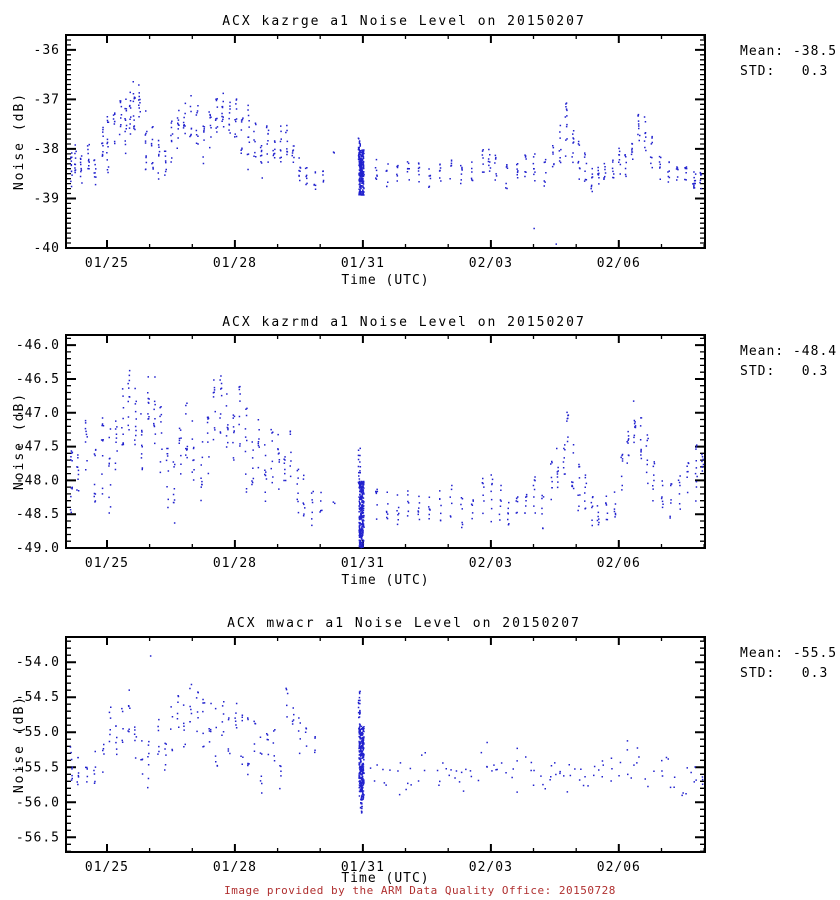 The height and width of the screenshot is (900, 840). Describe the element at coordinates (47, 248) in the screenshot. I see `y-tick-label: -40` at that location.